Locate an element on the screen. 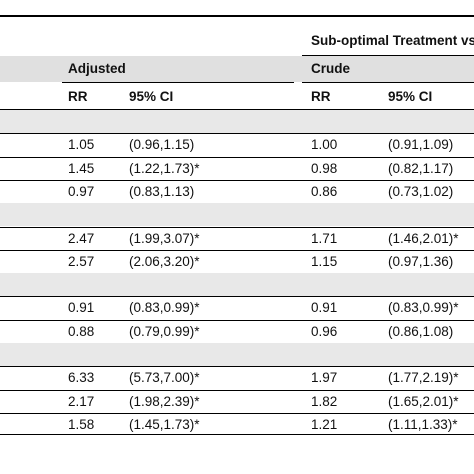 The height and width of the screenshot is (474, 474). header-band is located at coordinates (237, 69).